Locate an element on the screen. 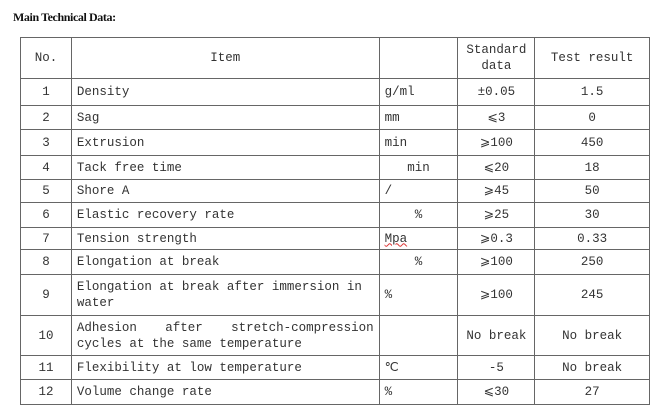 The height and width of the screenshot is (414, 650). cell-standard: ⩾0.3 is located at coordinates (496, 238).